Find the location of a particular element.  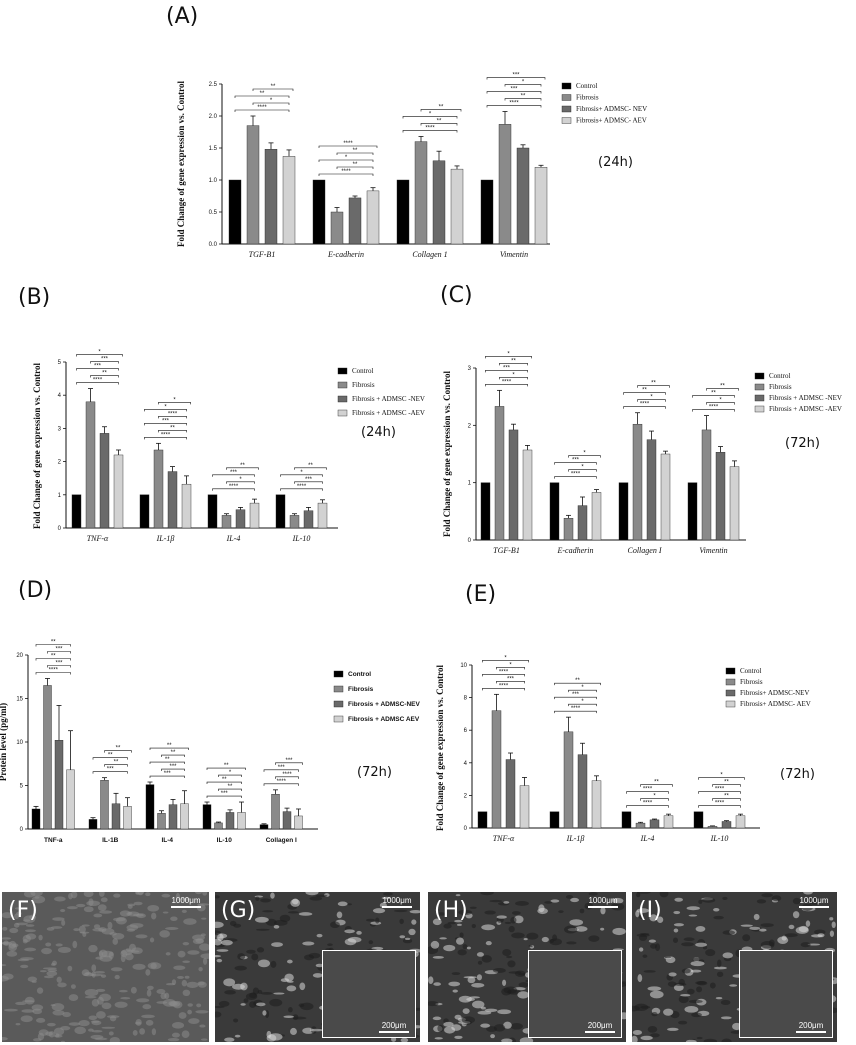

legend-label-c-2: Fibrosis + ADMSC -NEV is located at coordinates (805, 398).